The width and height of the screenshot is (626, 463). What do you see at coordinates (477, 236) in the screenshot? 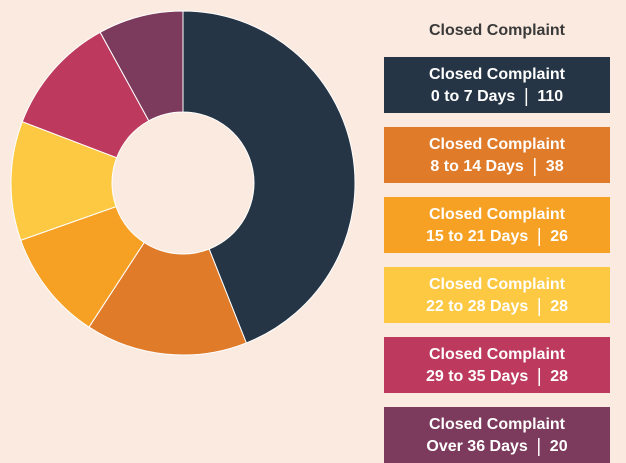
I see `legend-category: 15 to 21 Days` at bounding box center [477, 236].